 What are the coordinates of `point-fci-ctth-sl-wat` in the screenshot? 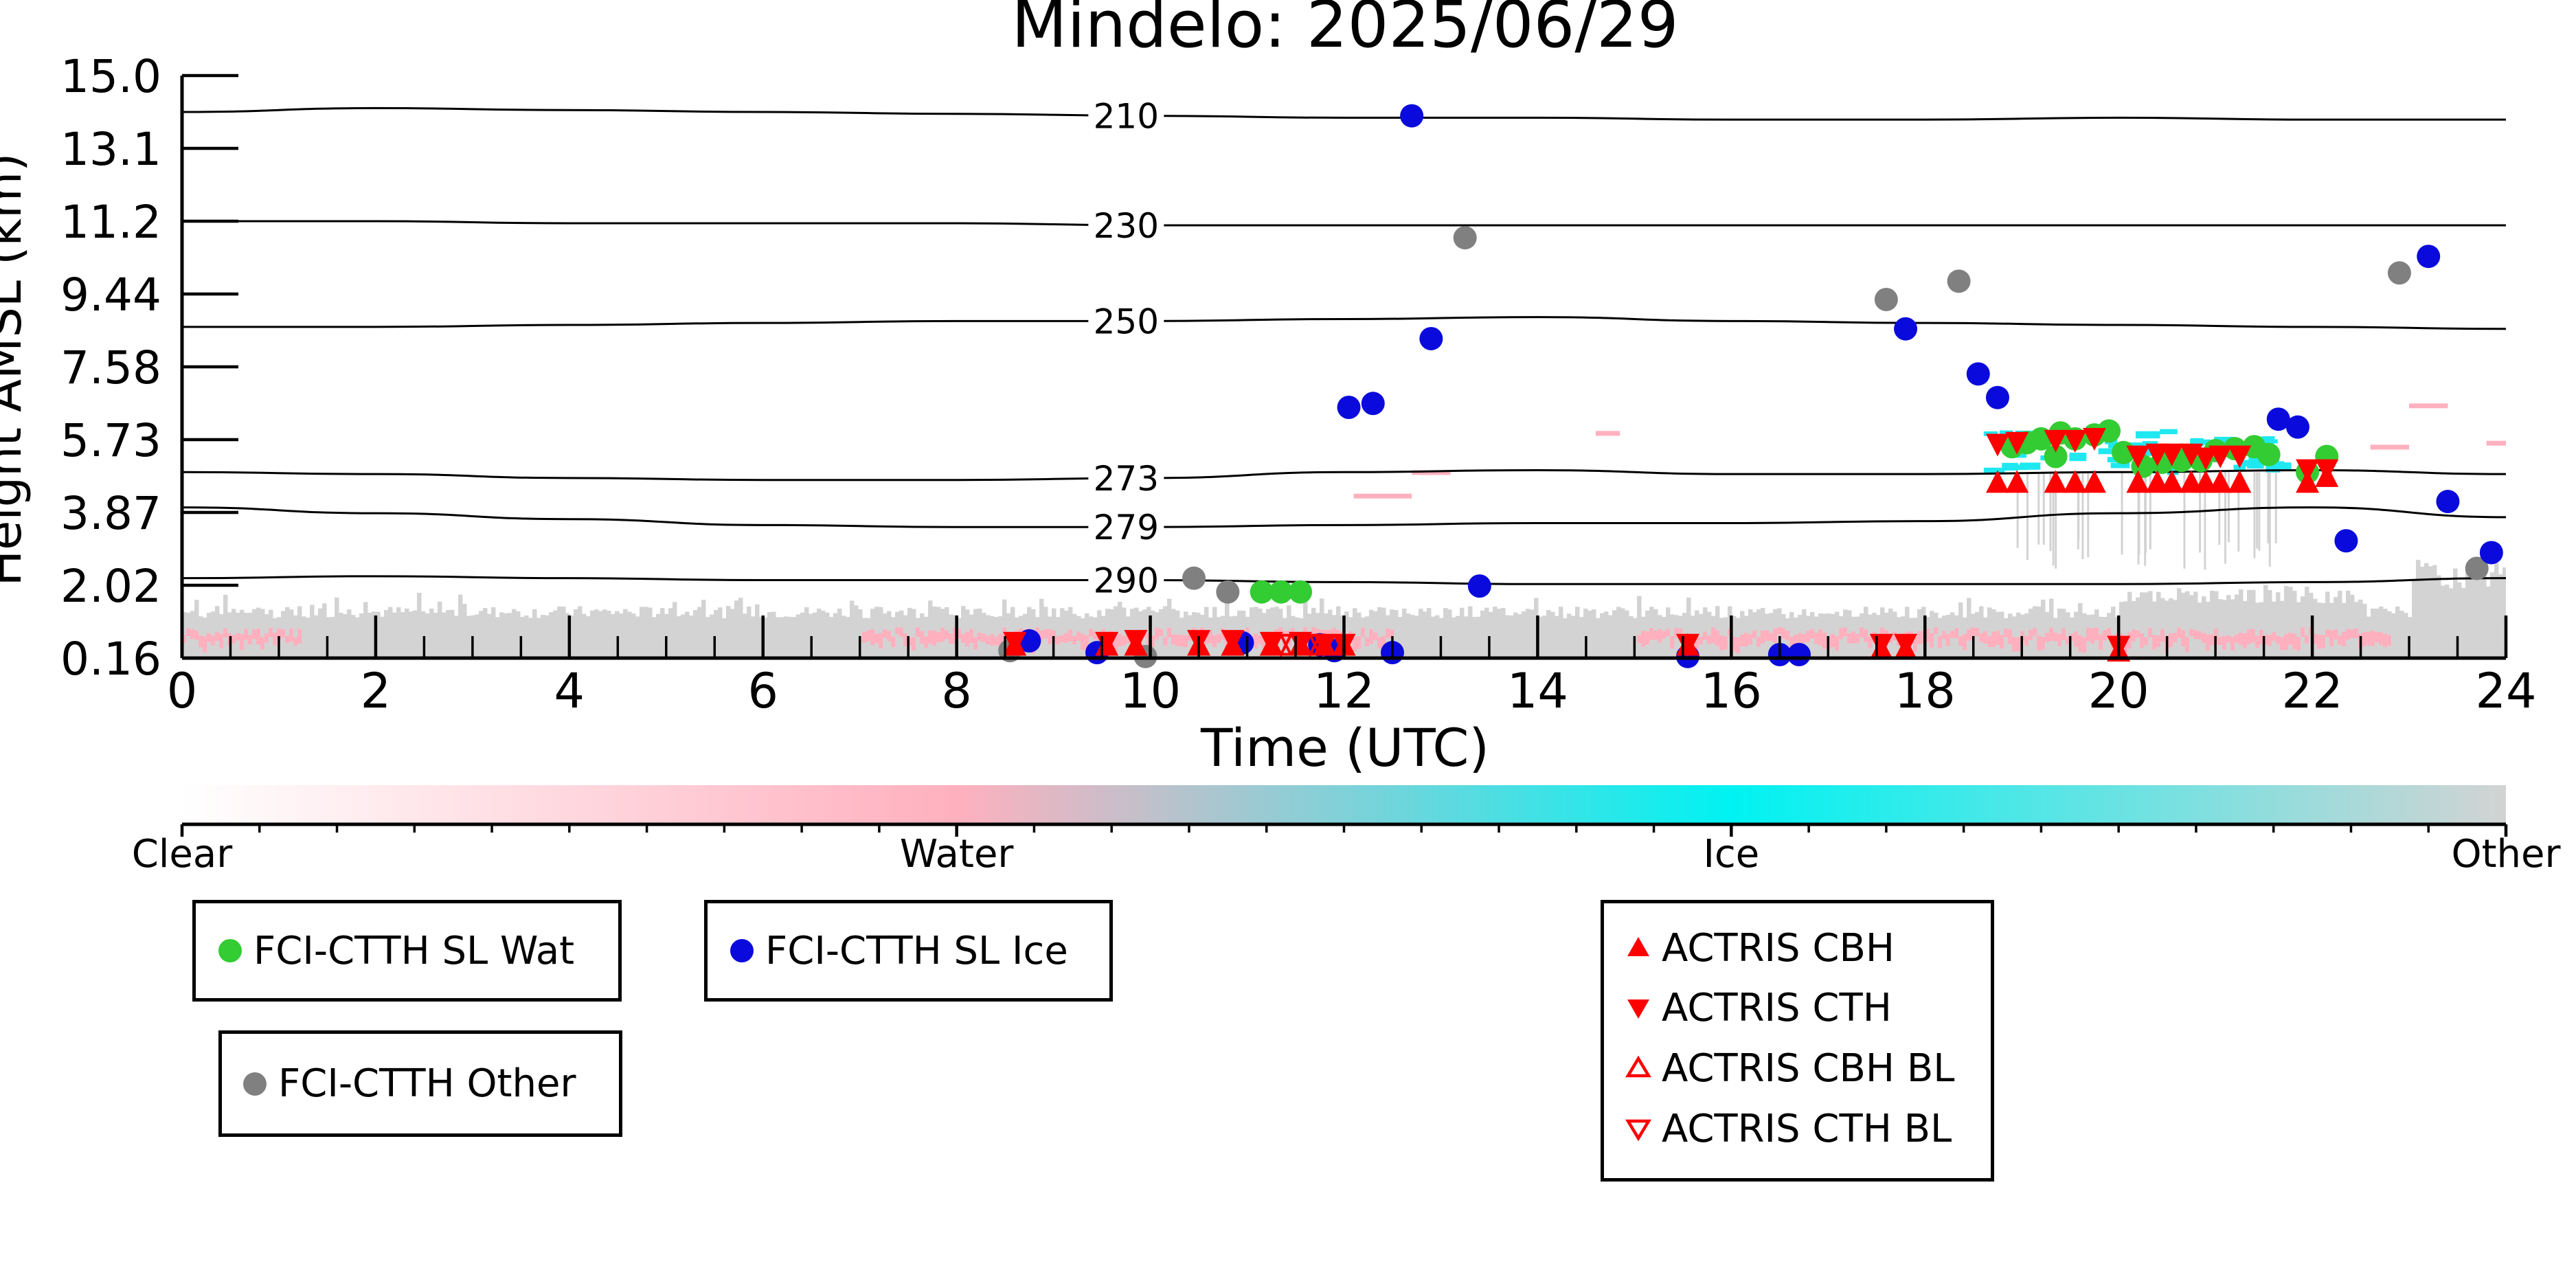 It's located at (1262, 592).